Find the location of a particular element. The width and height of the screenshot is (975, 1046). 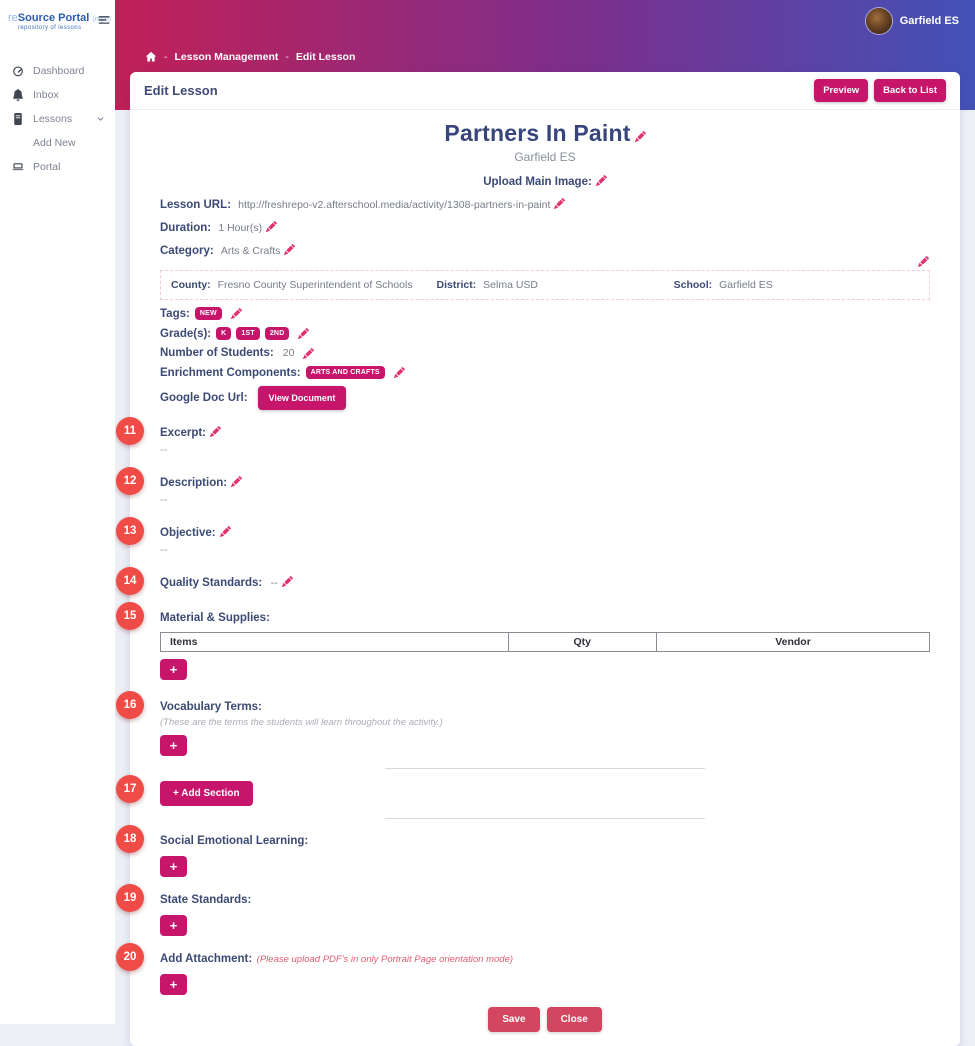

sidebar-item-lessons: Lessons is located at coordinates (57, 119).